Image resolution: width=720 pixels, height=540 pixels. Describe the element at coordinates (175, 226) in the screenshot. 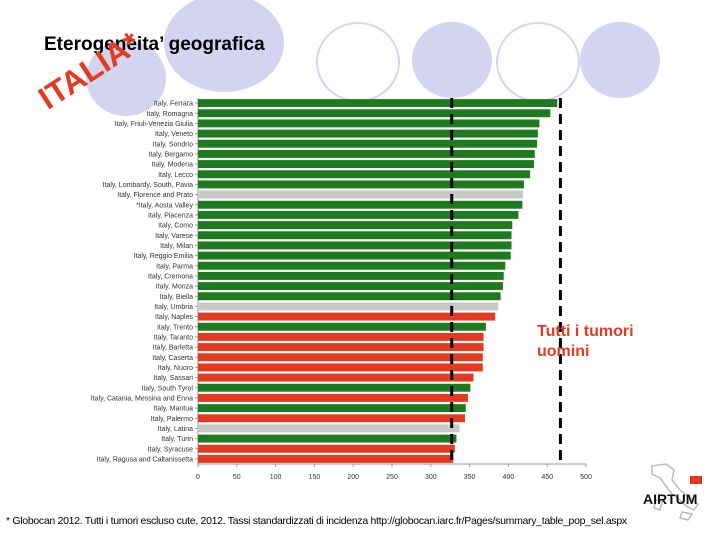

I see `category-label: Italy, Como` at that location.